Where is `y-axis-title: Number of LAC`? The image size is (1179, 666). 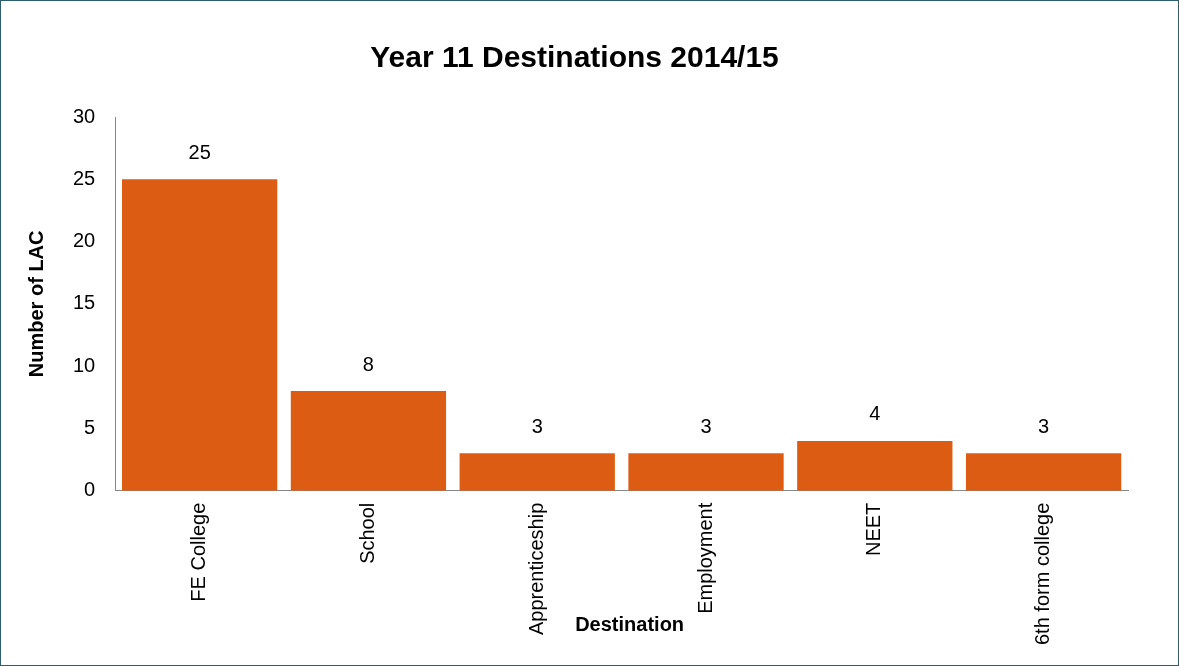 y-axis-title: Number of LAC is located at coordinates (35, 304).